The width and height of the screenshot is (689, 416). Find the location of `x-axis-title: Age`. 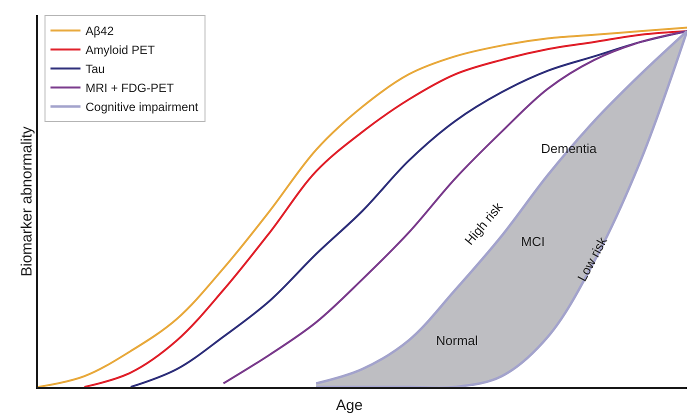

x-axis-title: Age is located at coordinates (349, 405).